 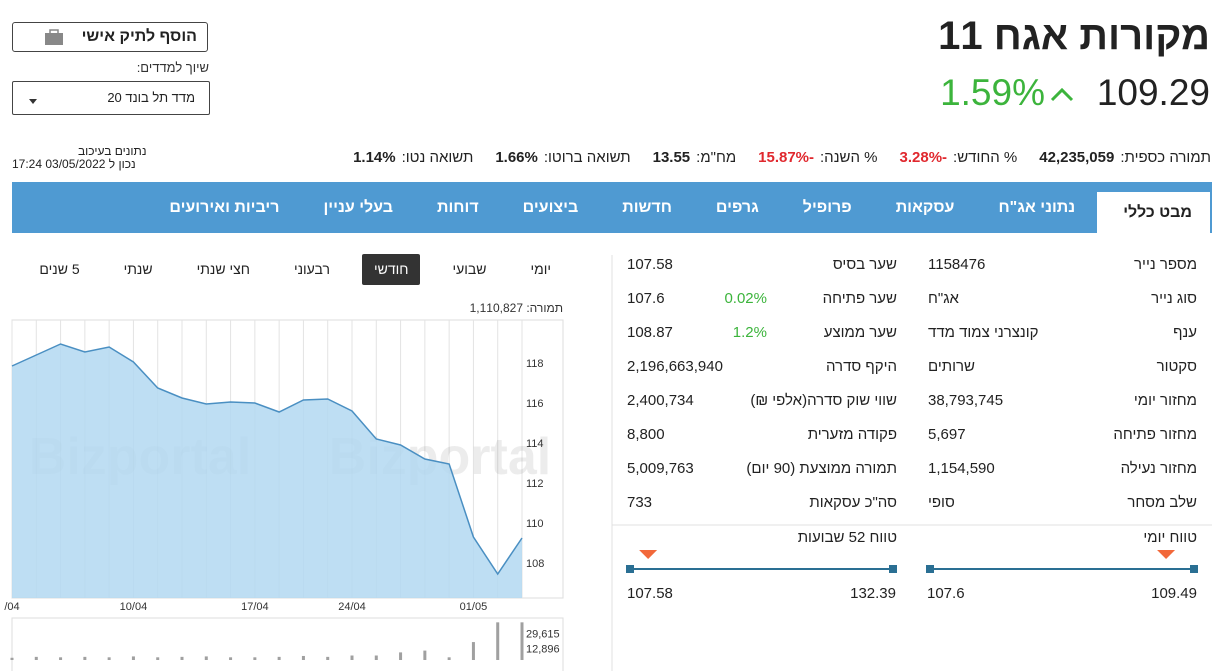 I want to click on info-value: 2,400,734, so click(x=660, y=400).